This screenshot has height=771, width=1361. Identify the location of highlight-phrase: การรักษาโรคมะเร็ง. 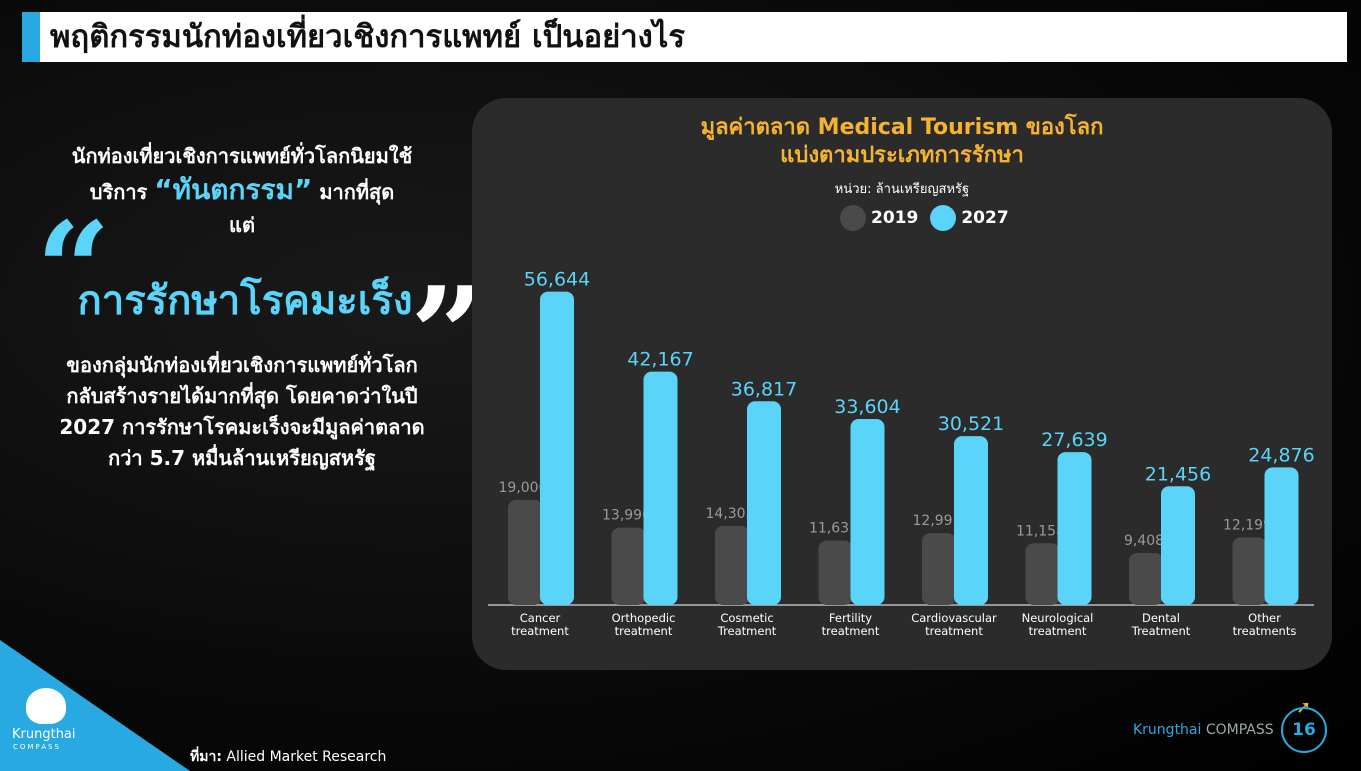
(245, 301).